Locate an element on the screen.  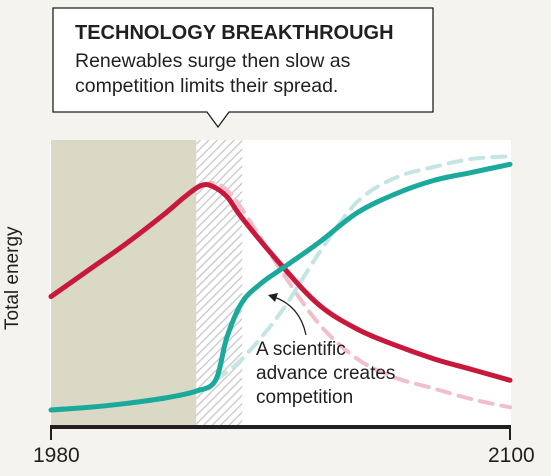
annotation-text: A scientific advance creates competition is located at coordinates (325, 374).